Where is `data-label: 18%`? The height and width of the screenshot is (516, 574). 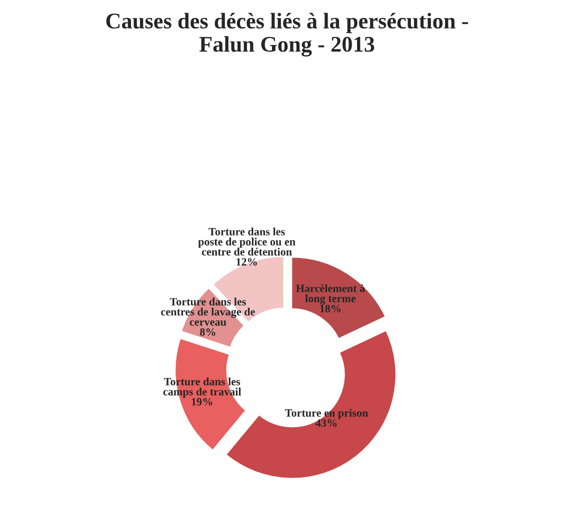
data-label: 18% is located at coordinates (330, 308).